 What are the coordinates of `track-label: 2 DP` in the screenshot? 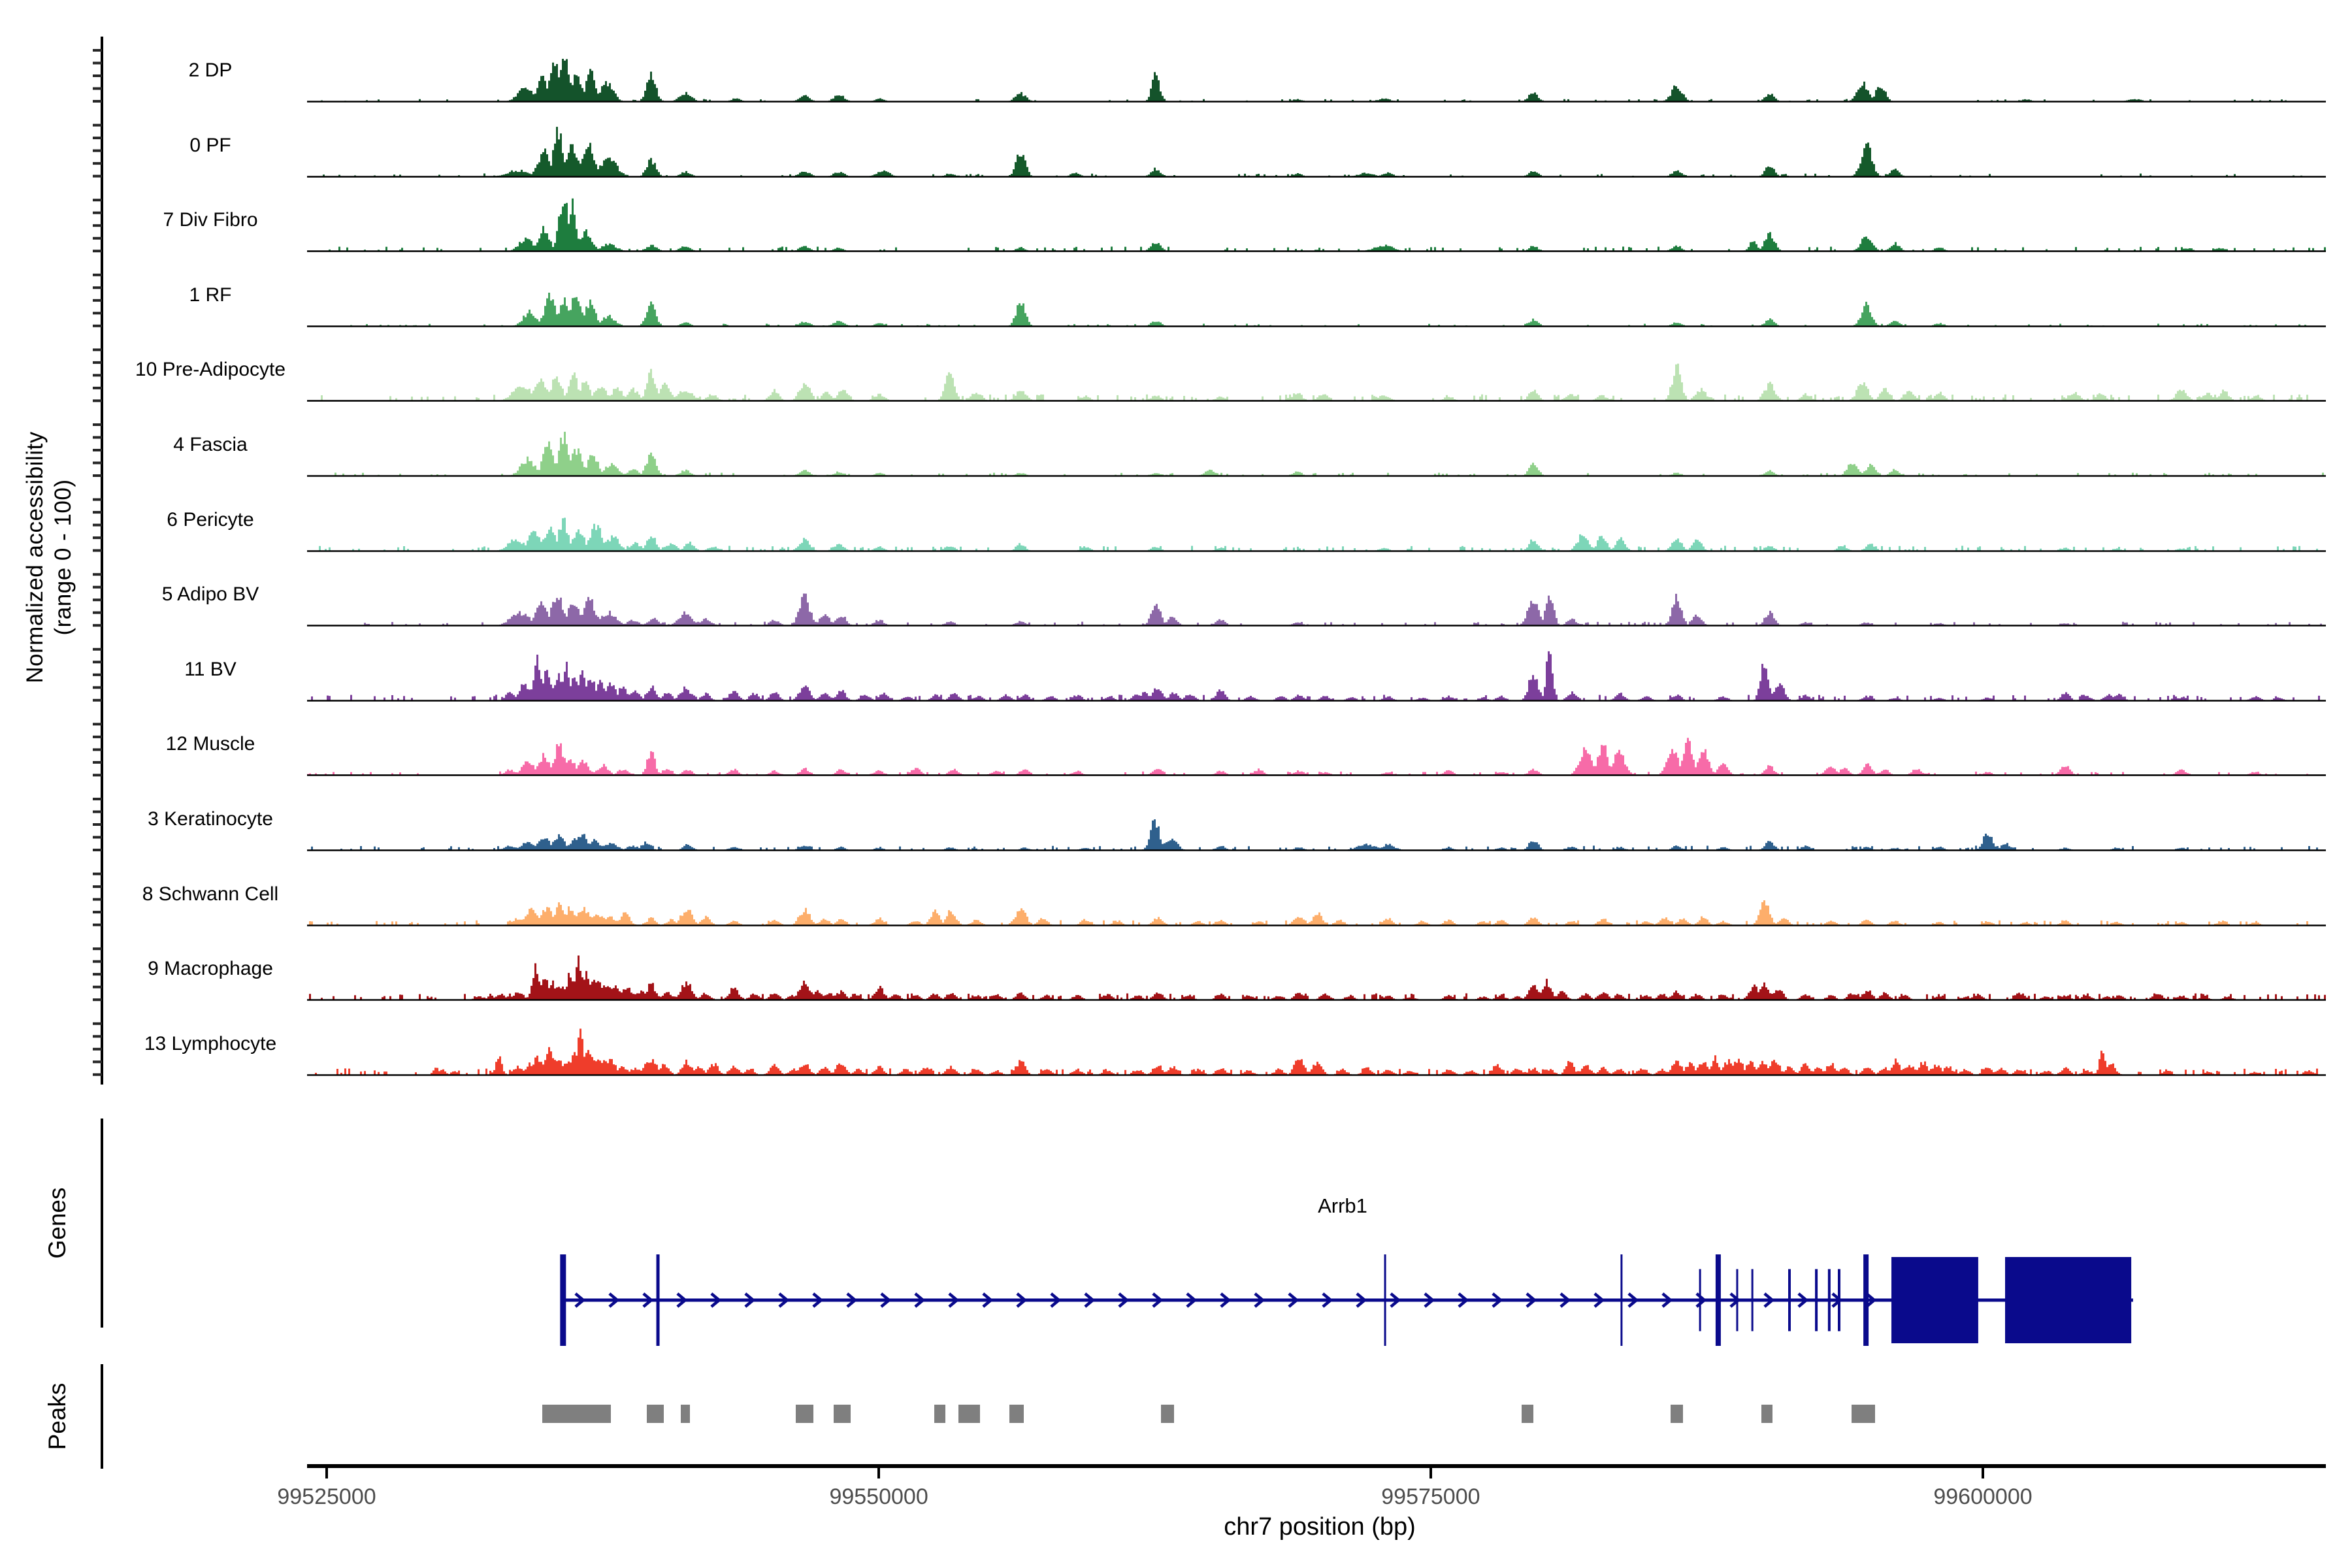 It's located at (210, 70).